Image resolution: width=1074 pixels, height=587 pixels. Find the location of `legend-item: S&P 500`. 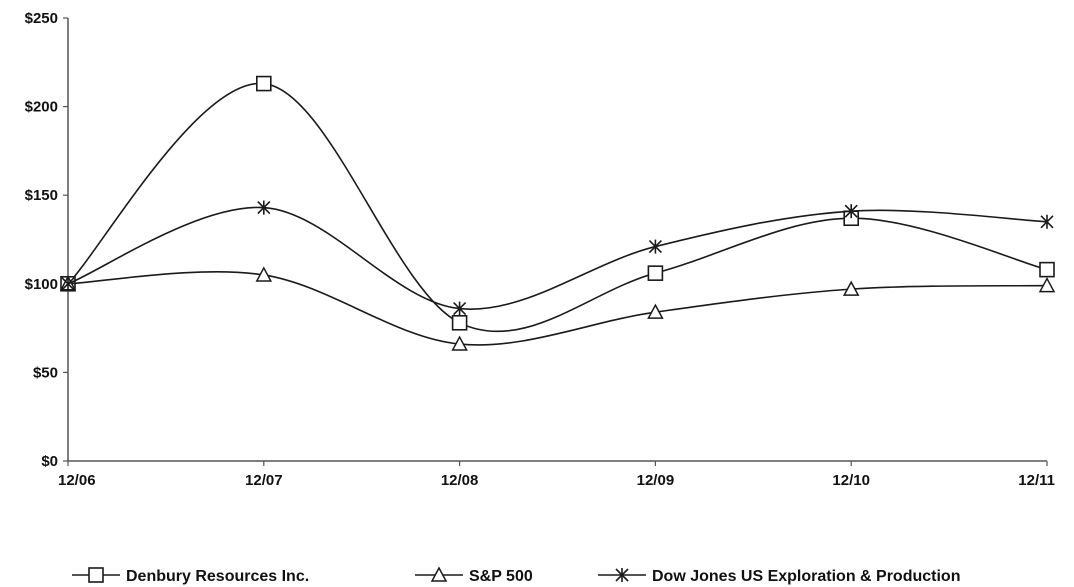

legend-item: S&P 500 is located at coordinates (474, 575).